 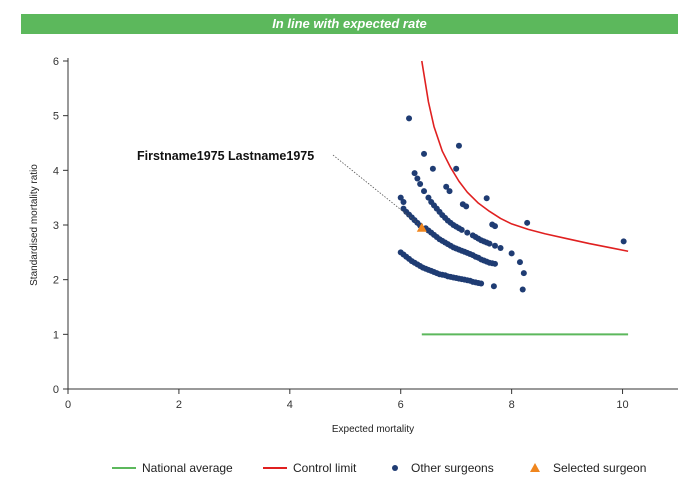 What do you see at coordinates (56, 335) in the screenshot?
I see `y-tick-label: 1` at bounding box center [56, 335].